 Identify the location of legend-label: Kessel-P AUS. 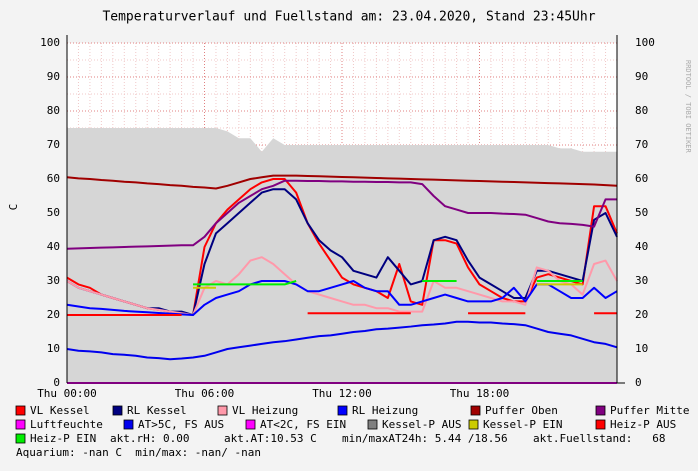
(421, 424).